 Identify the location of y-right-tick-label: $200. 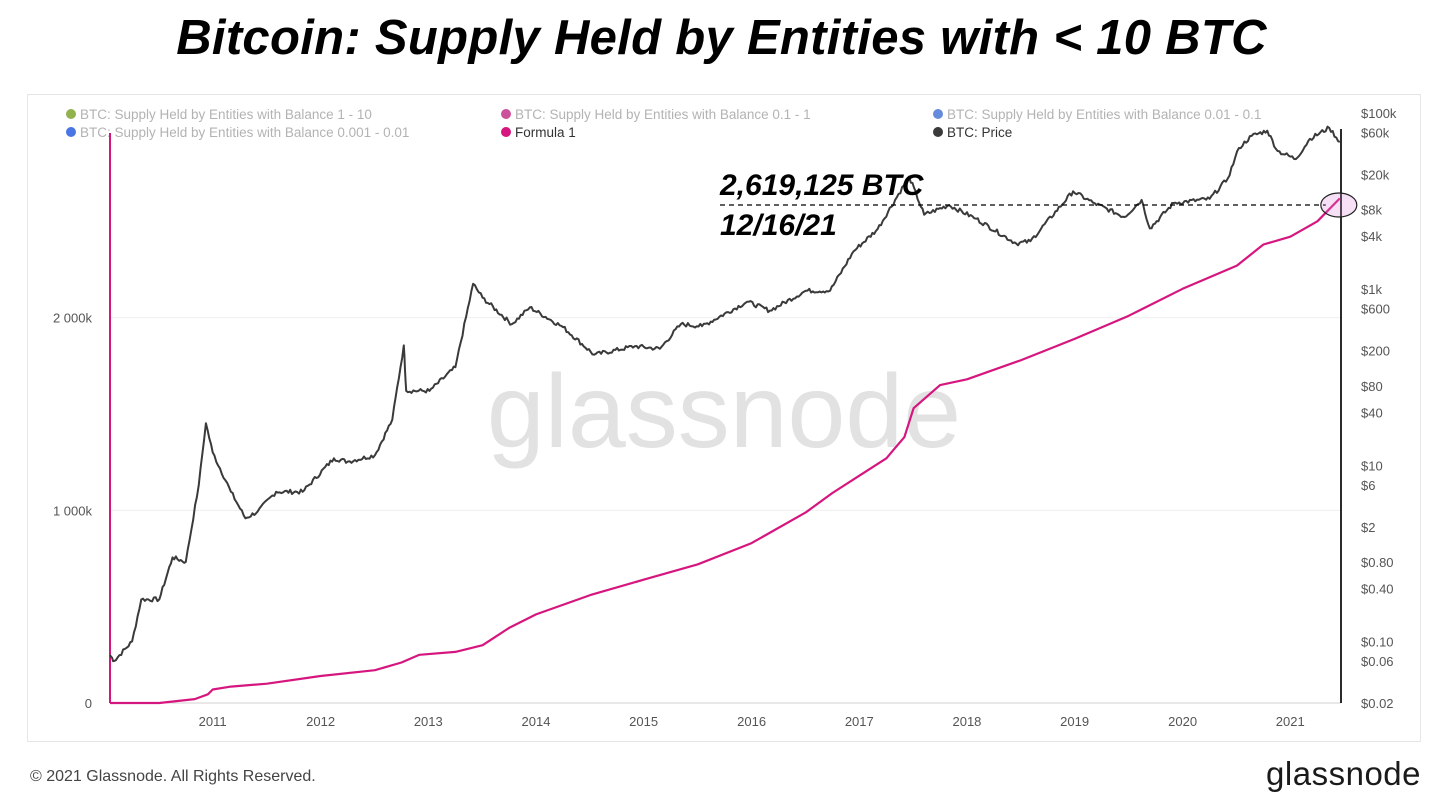
(1375, 351).